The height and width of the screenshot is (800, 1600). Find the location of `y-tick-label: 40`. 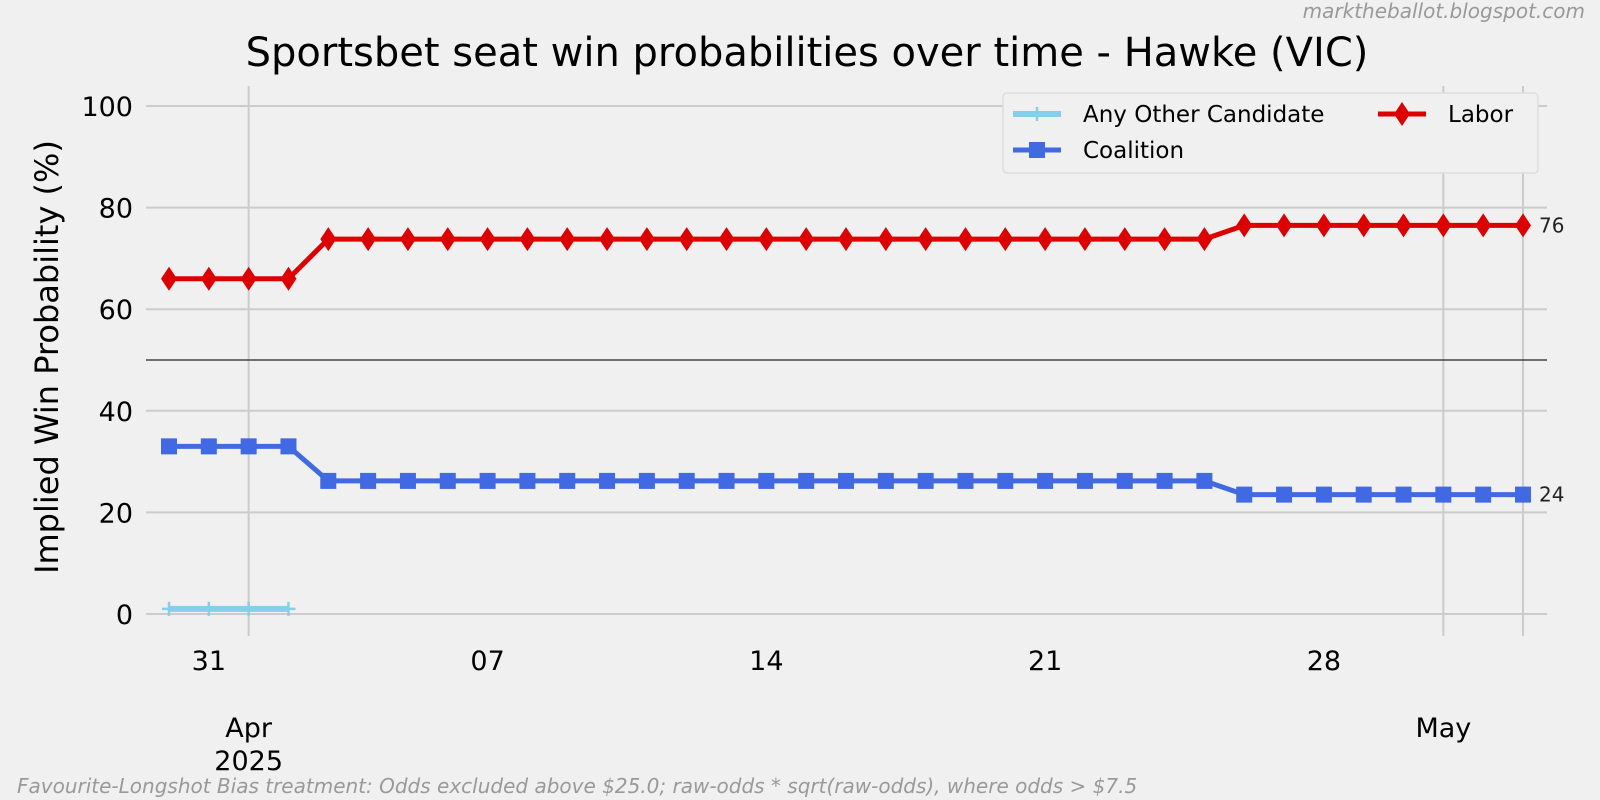

y-tick-label: 40 is located at coordinates (116, 412).